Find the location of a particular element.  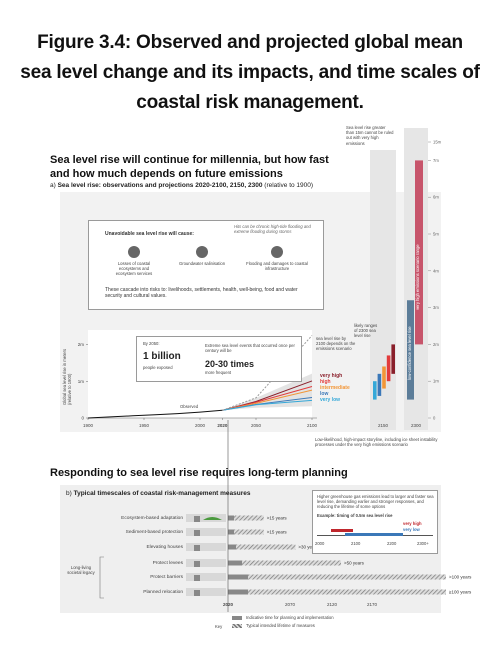

callout-people-label: people exposed is located at coordinates (158, 367).